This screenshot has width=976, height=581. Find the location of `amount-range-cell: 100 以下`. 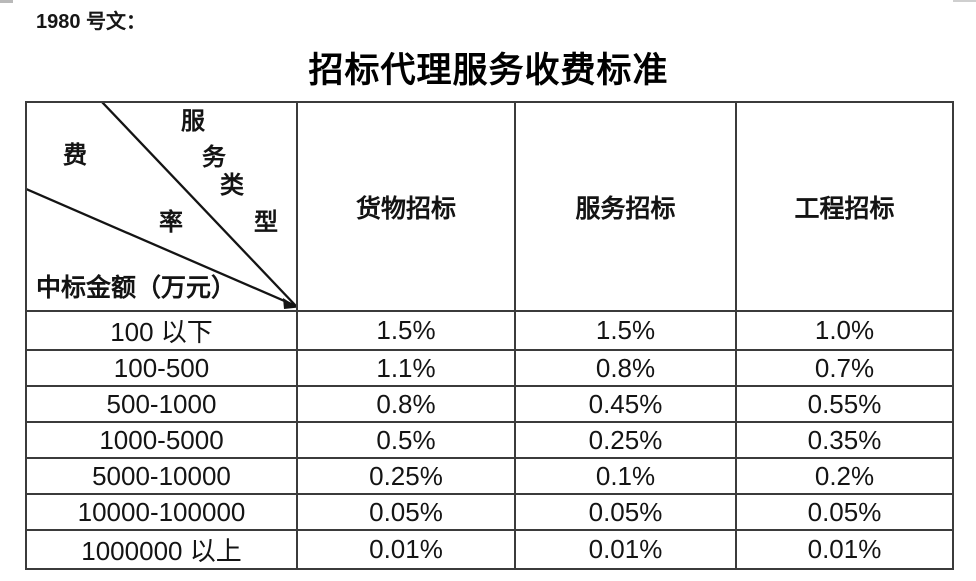

amount-range-cell: 100 以下 is located at coordinates (161, 330).